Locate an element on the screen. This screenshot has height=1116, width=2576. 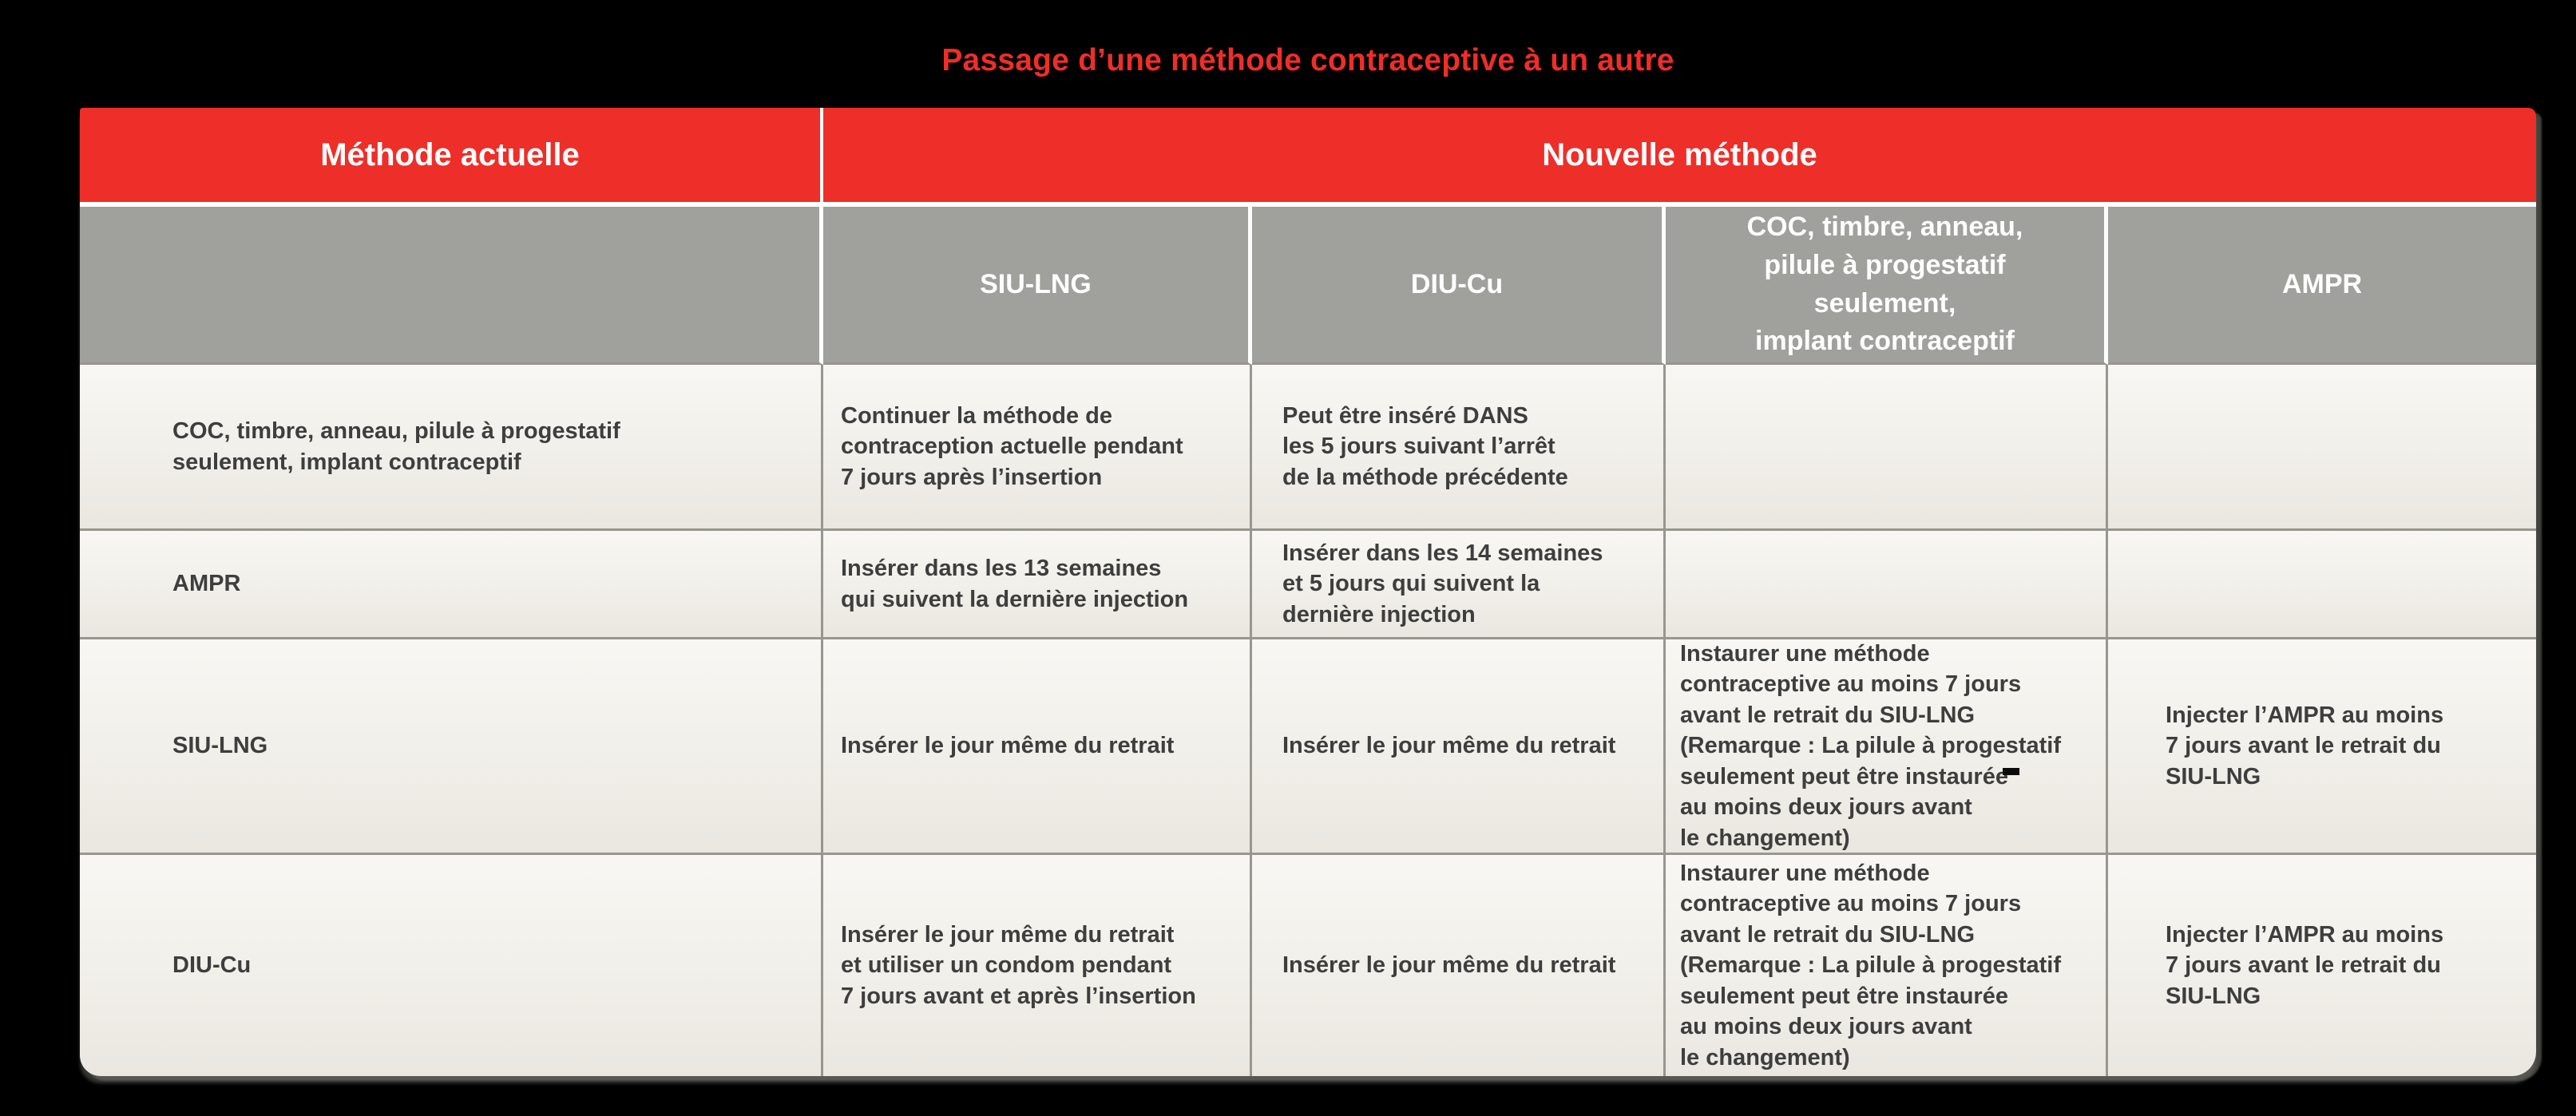
cell-ampr-to-ampr is located at coordinates (2322, 585).